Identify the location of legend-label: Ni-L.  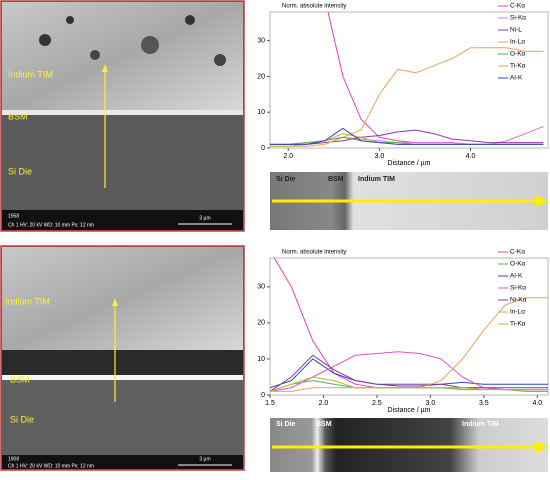
(516, 30).